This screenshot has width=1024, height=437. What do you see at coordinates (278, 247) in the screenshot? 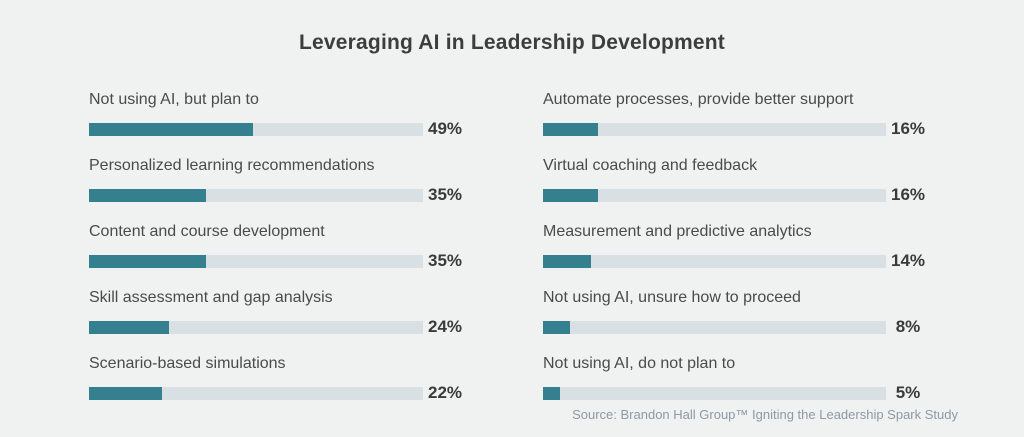
I see `bar-row: Content and course development 35%` at bounding box center [278, 247].